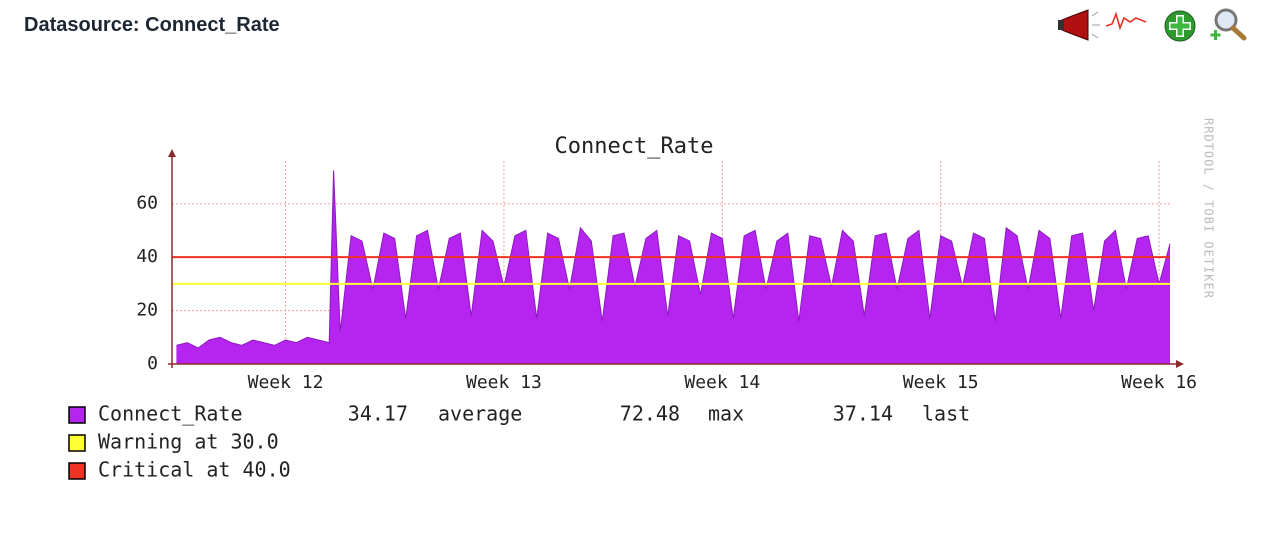 Image resolution: width=1268 pixels, height=544 pixels. I want to click on y-tick-label: 60, so click(147, 203).